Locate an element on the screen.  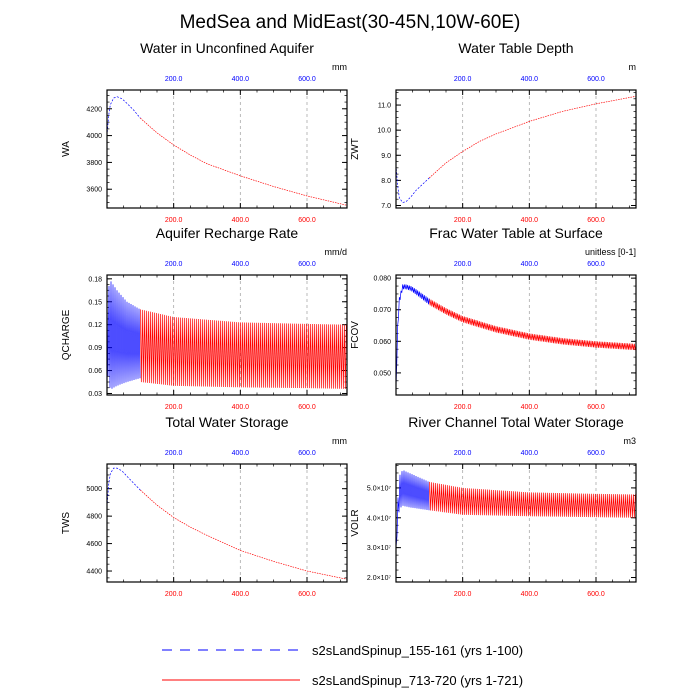
figure-title: MedSea and MidEast(30-45N,10W-60E) is located at coordinates (350, 22).